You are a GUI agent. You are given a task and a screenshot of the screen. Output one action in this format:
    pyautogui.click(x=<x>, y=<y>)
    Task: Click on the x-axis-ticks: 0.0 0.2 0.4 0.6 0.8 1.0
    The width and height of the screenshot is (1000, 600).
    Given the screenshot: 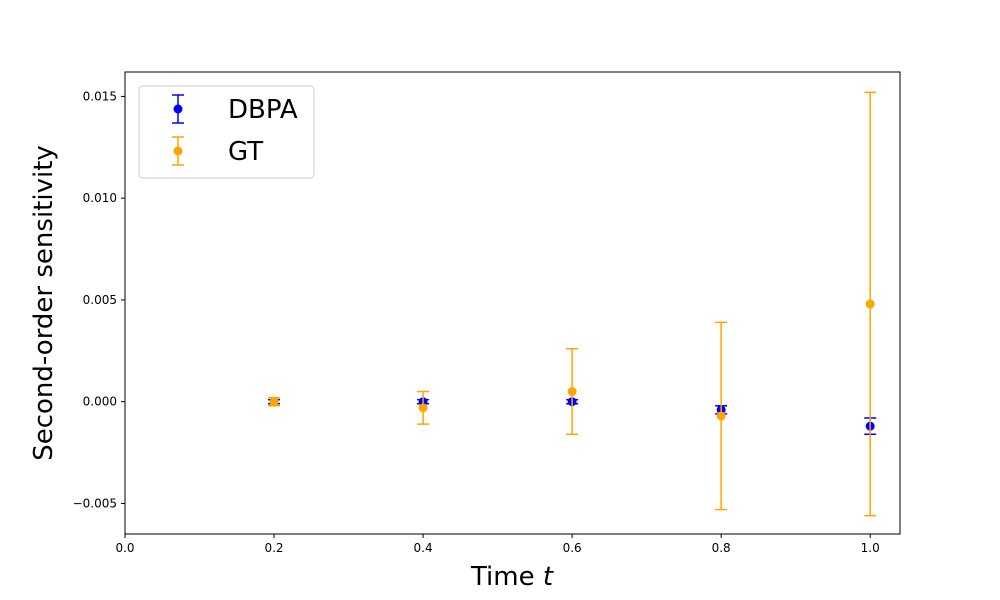 What is the action you would take?
    pyautogui.click(x=497, y=544)
    